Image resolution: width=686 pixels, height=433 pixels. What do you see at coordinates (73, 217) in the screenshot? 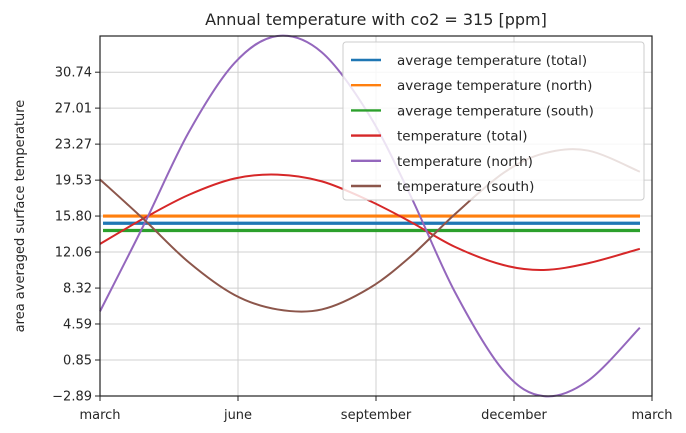
I see `y-tick-label: 15.80` at bounding box center [73, 217].